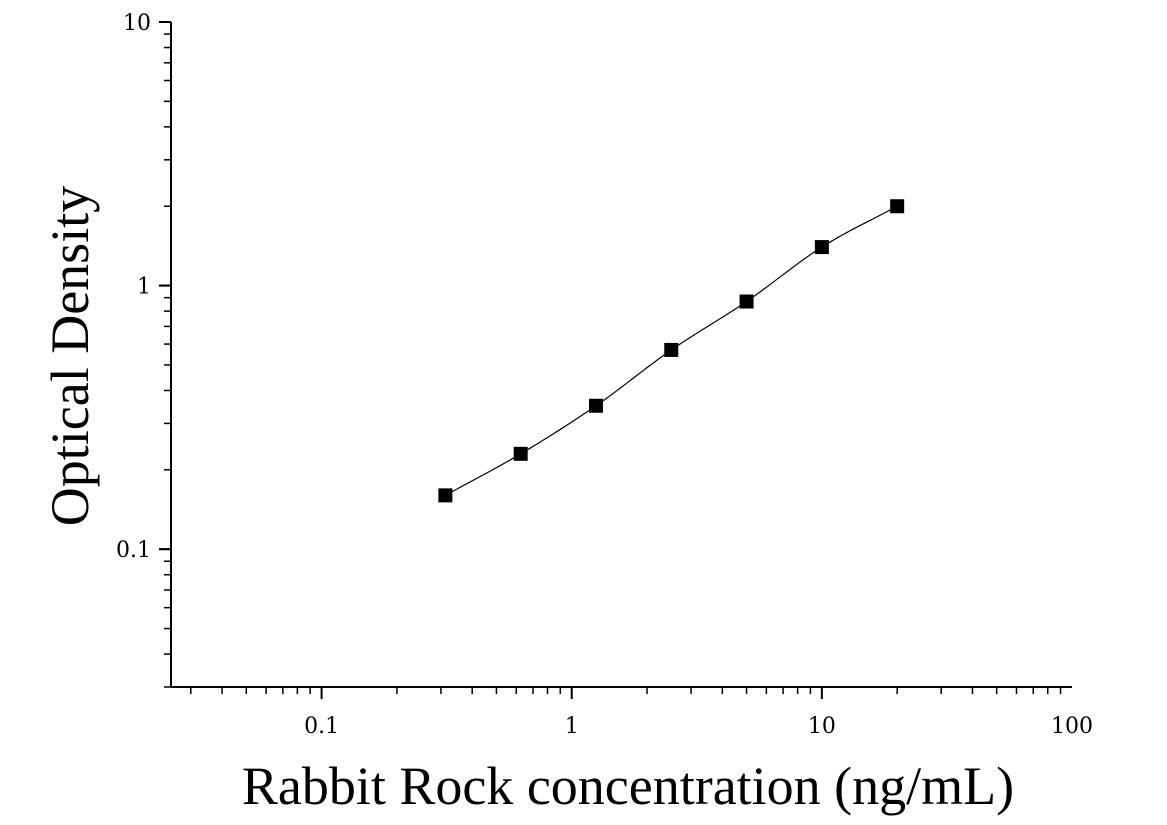 The image size is (1167, 825). What do you see at coordinates (1072, 726) in the screenshot?
I see `x-tick-label: 100` at bounding box center [1072, 726].